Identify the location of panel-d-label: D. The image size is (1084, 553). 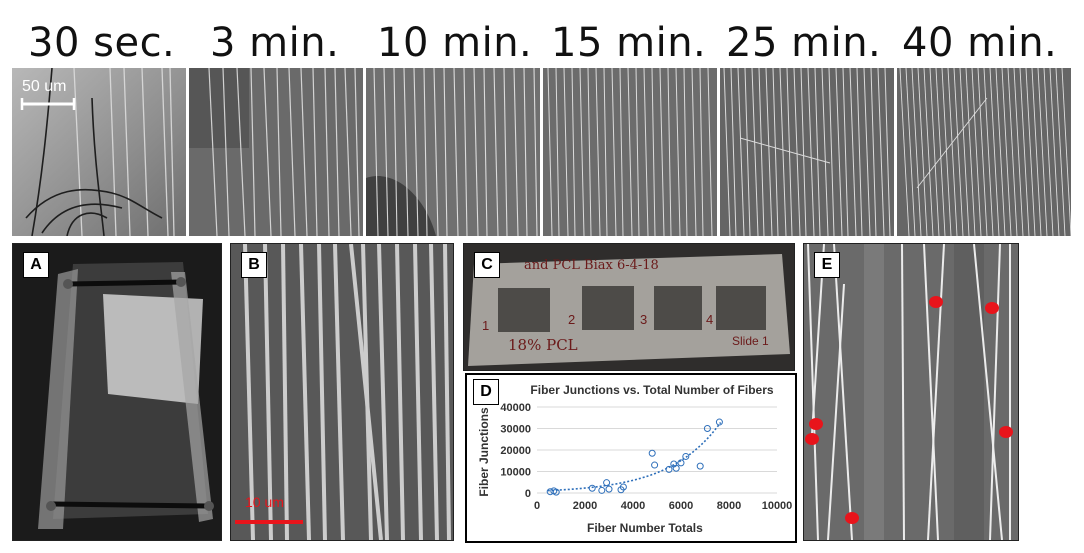
(486, 392).